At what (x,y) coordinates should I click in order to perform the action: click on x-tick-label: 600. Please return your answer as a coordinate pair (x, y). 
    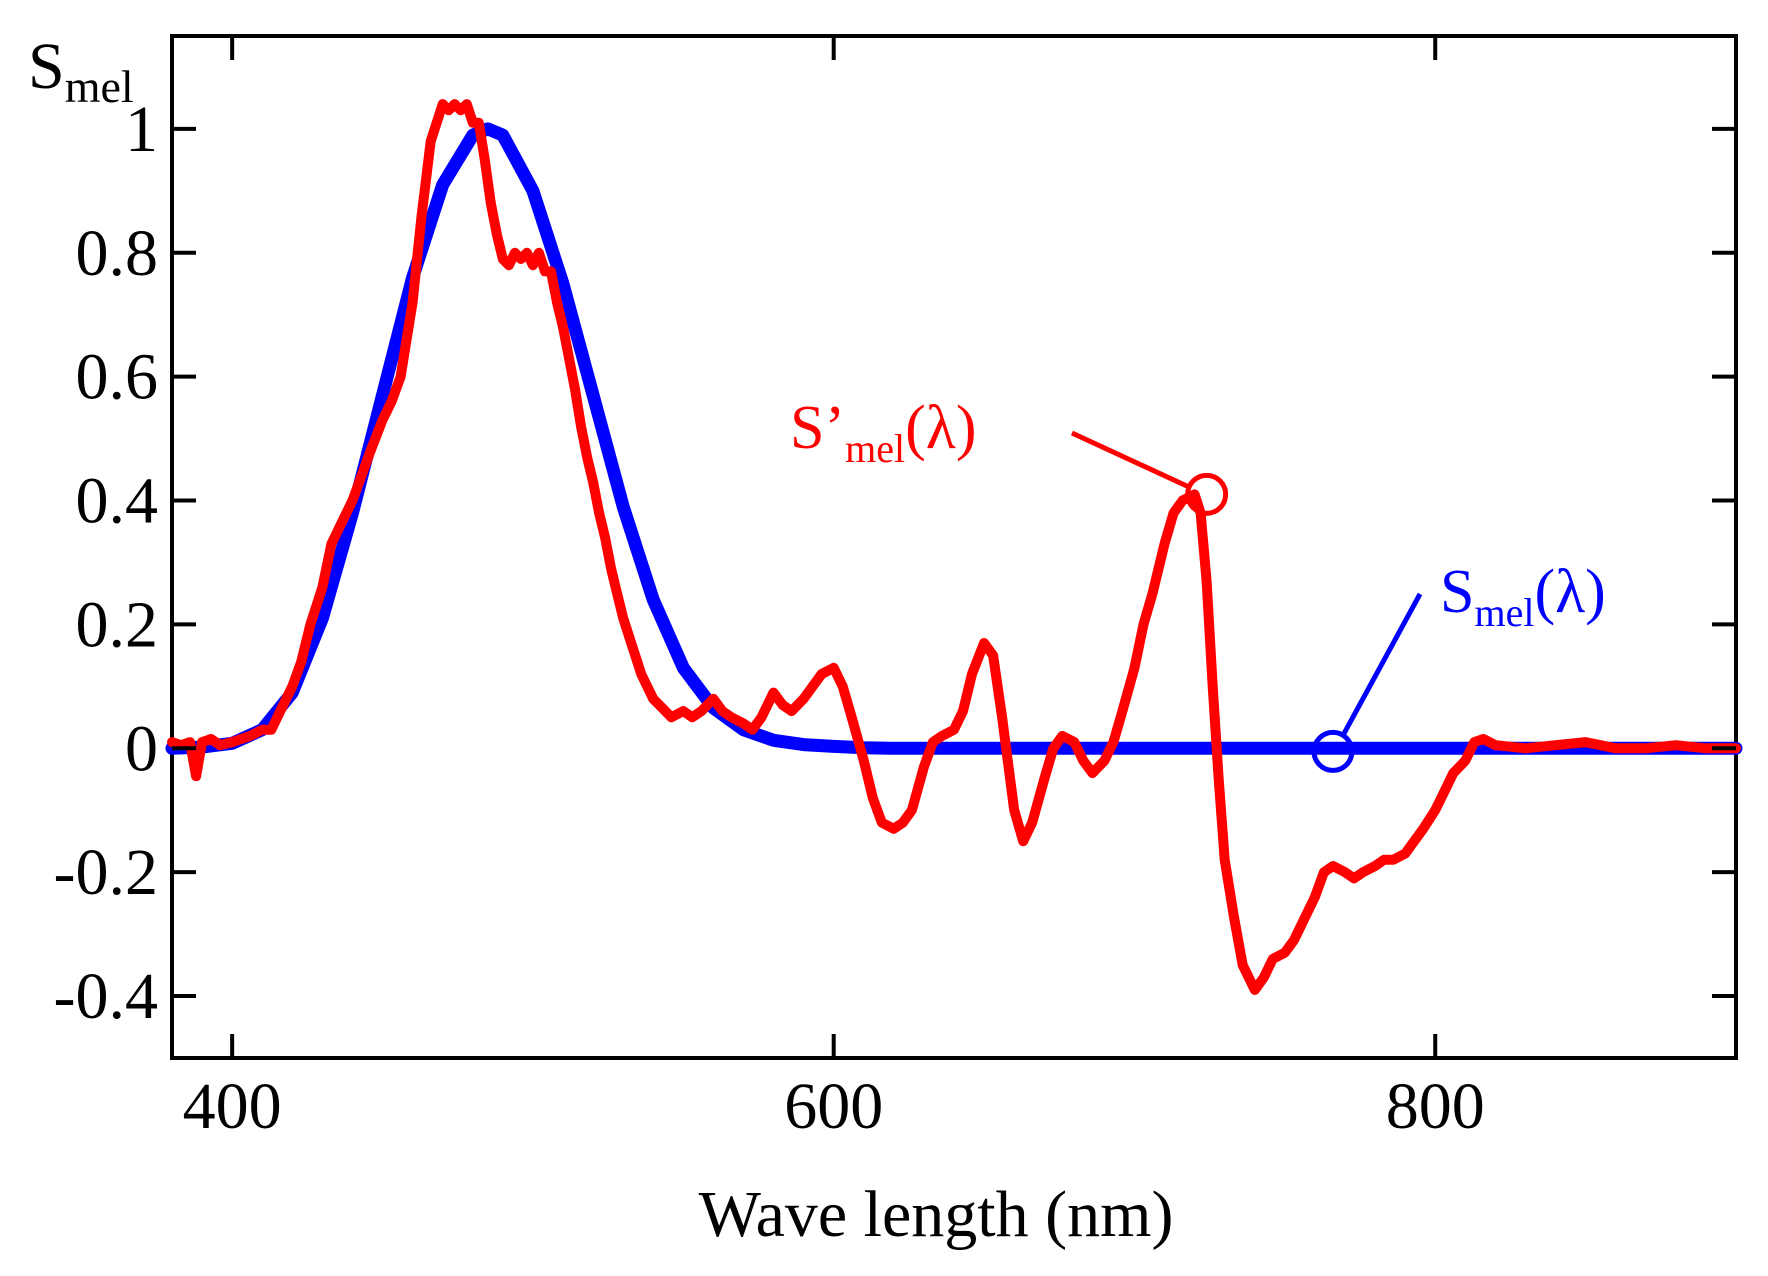
    Looking at the image, I should click on (833, 1106).